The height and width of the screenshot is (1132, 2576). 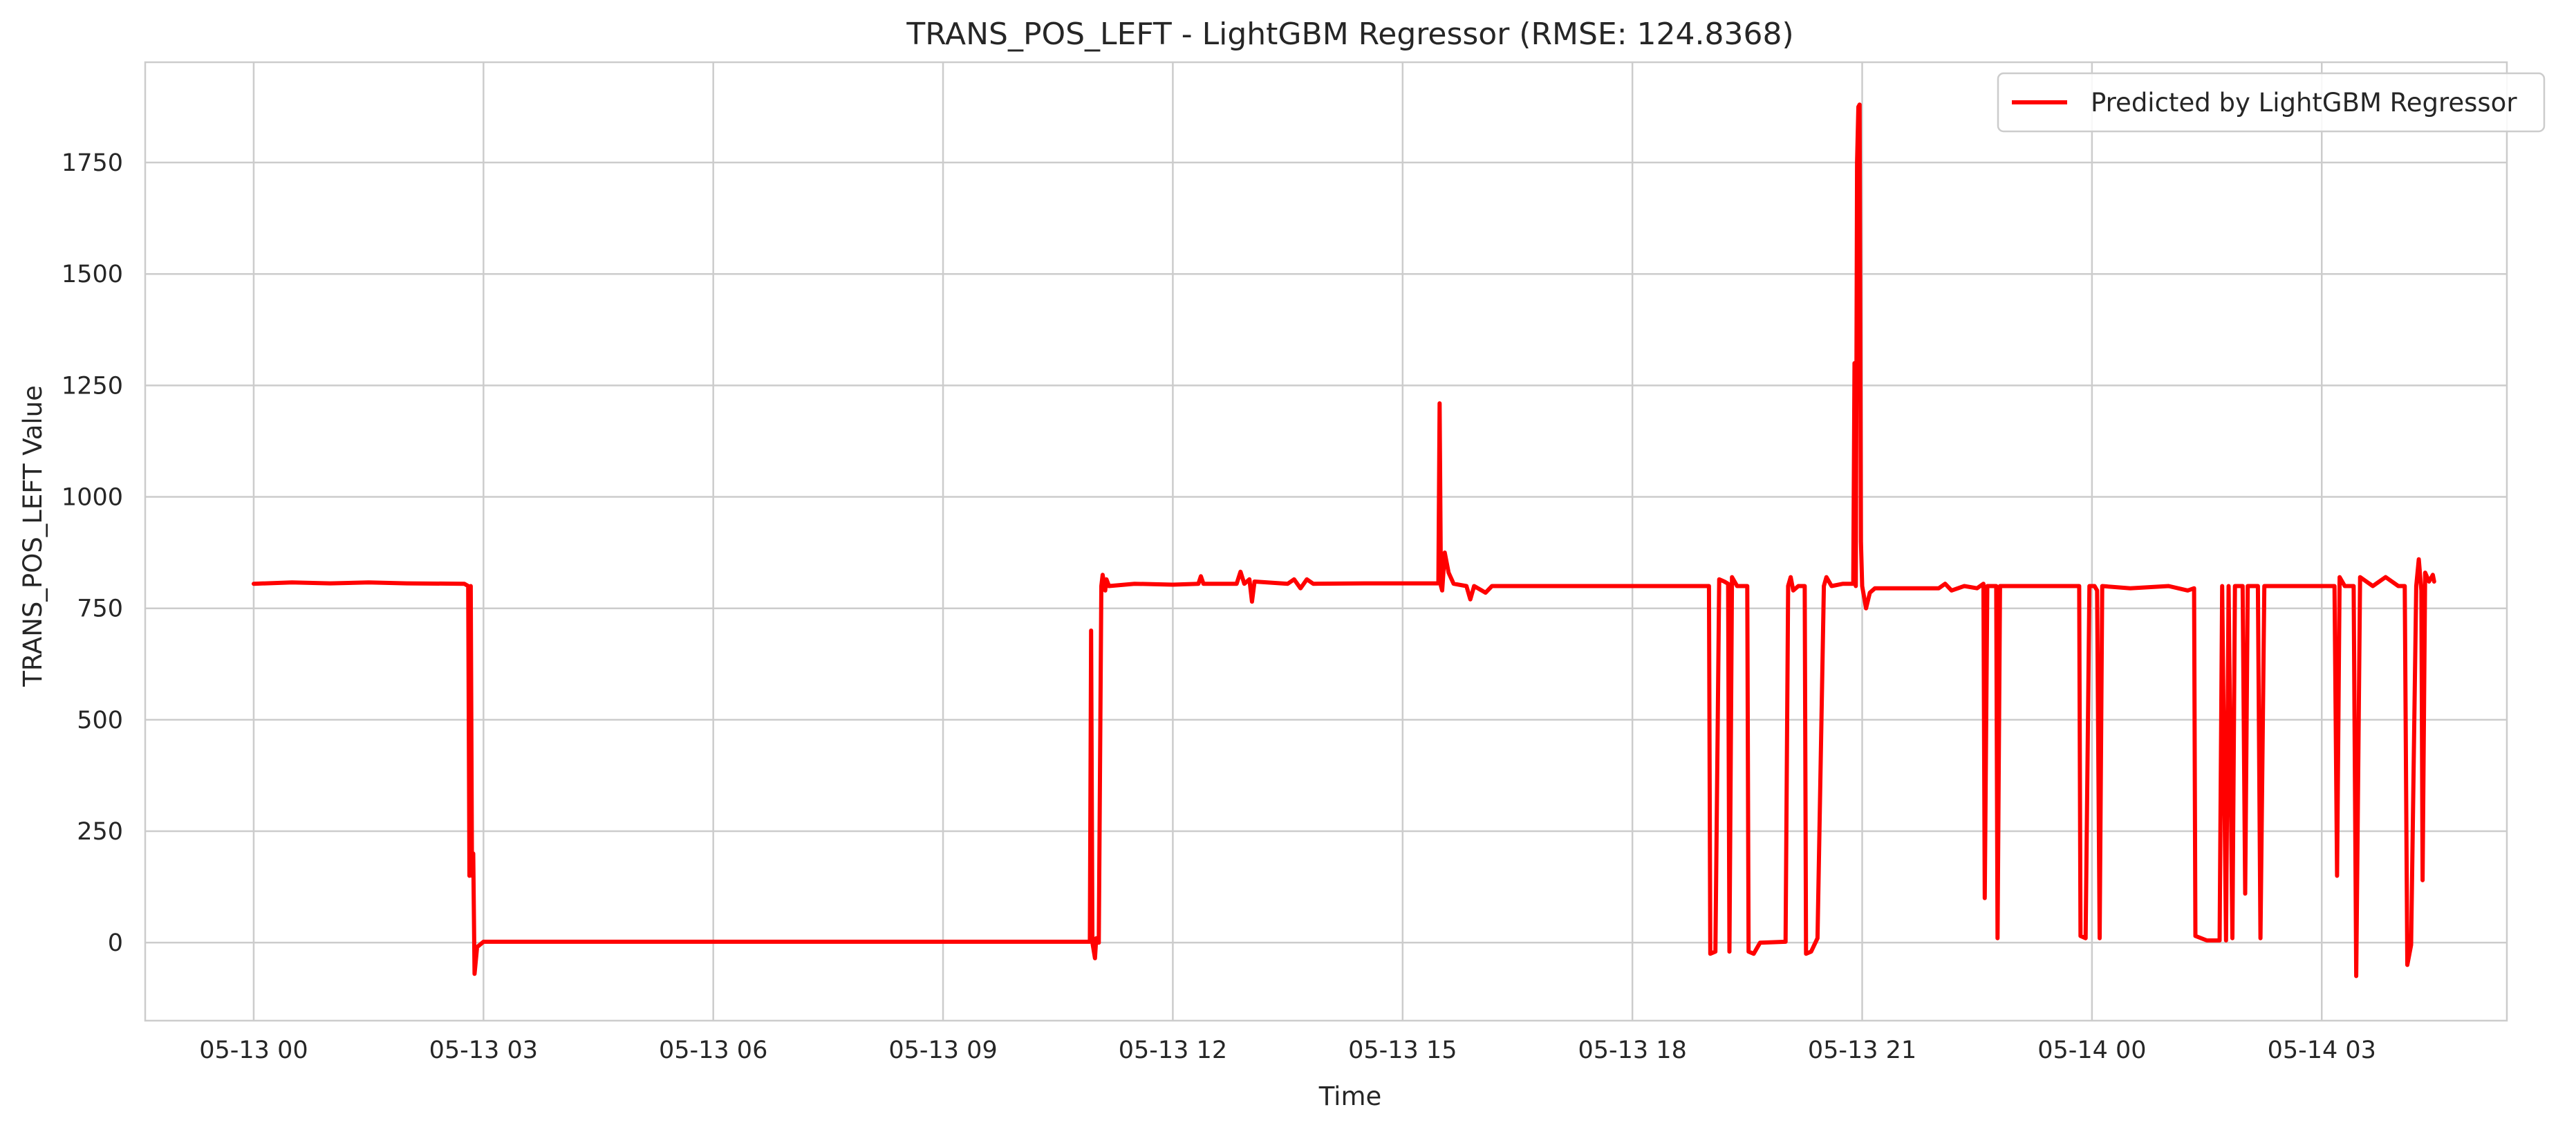 I want to click on x-tick-label: 05-13 00, so click(x=253, y=1050).